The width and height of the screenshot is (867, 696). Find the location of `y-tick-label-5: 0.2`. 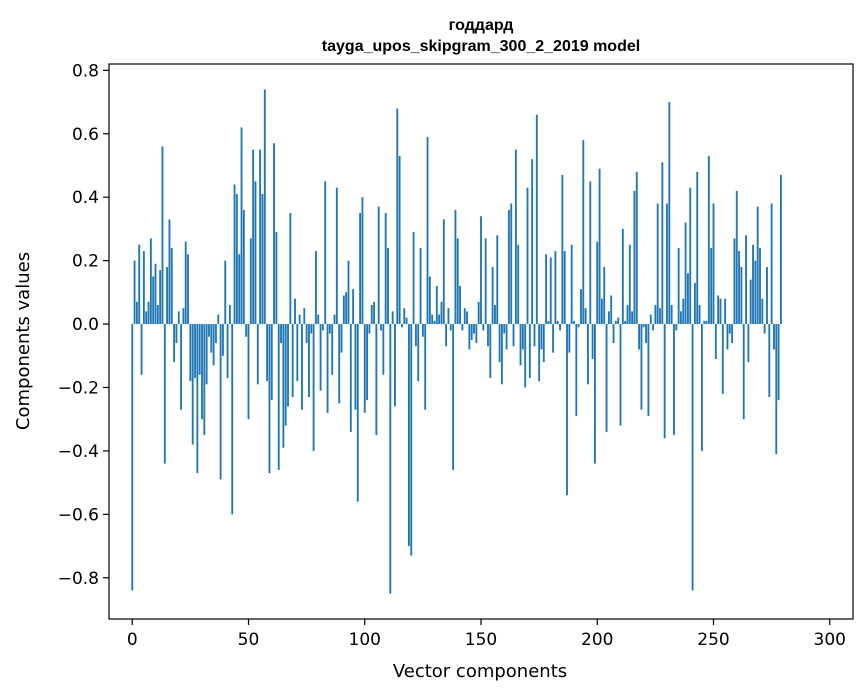

y-tick-label-5: 0.2 is located at coordinates (85, 262).